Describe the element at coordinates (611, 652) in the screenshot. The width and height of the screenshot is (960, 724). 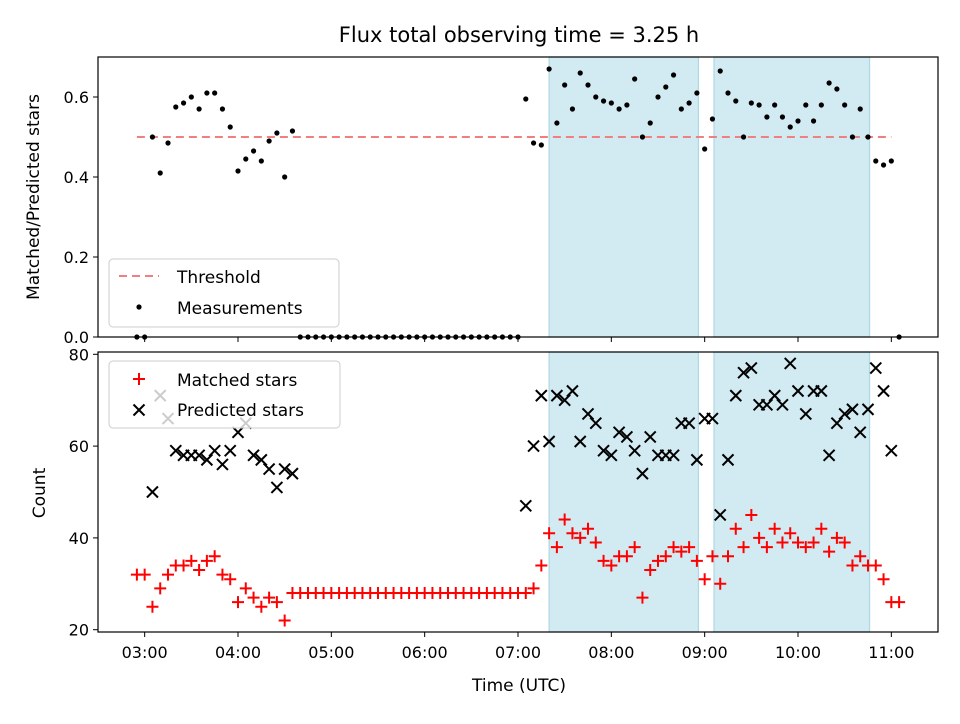
I see `bottom-x-tick-label: 08:00` at that location.